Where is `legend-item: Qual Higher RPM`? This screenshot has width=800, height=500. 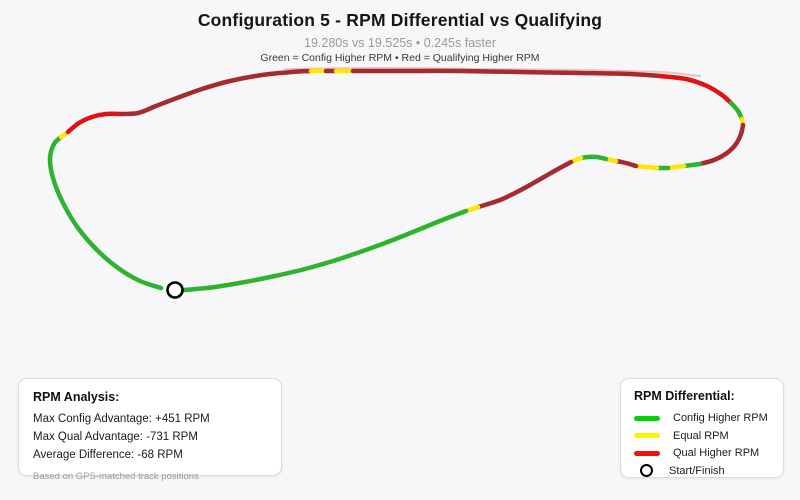 legend-item: Qual Higher RPM is located at coordinates (702, 453).